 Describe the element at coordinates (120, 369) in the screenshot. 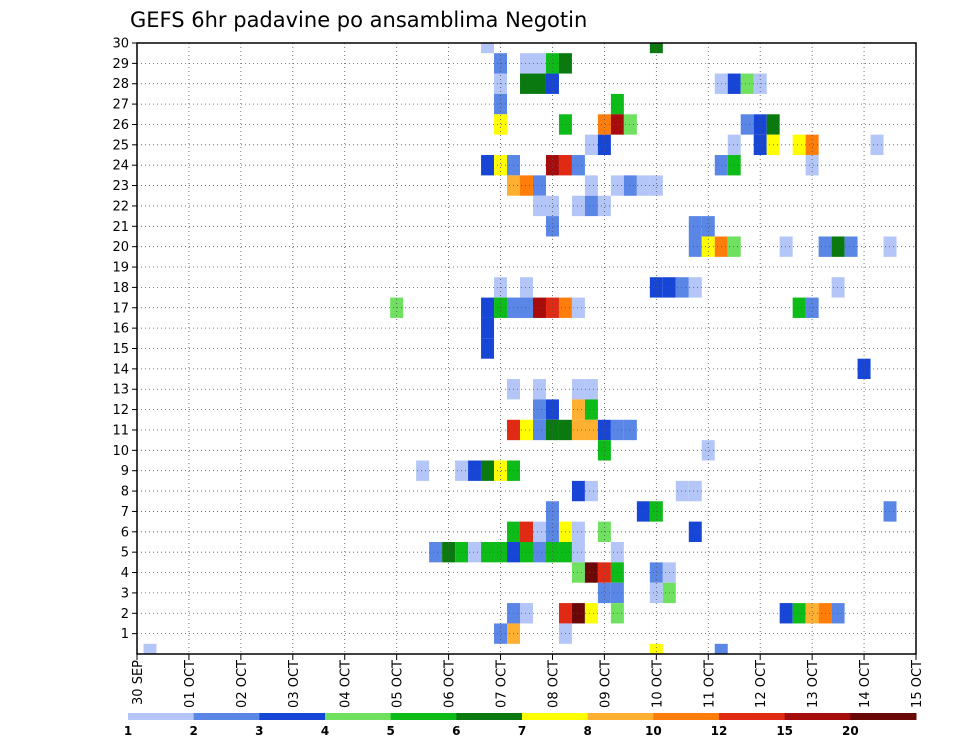

I see `y-tick-label: 14` at that location.